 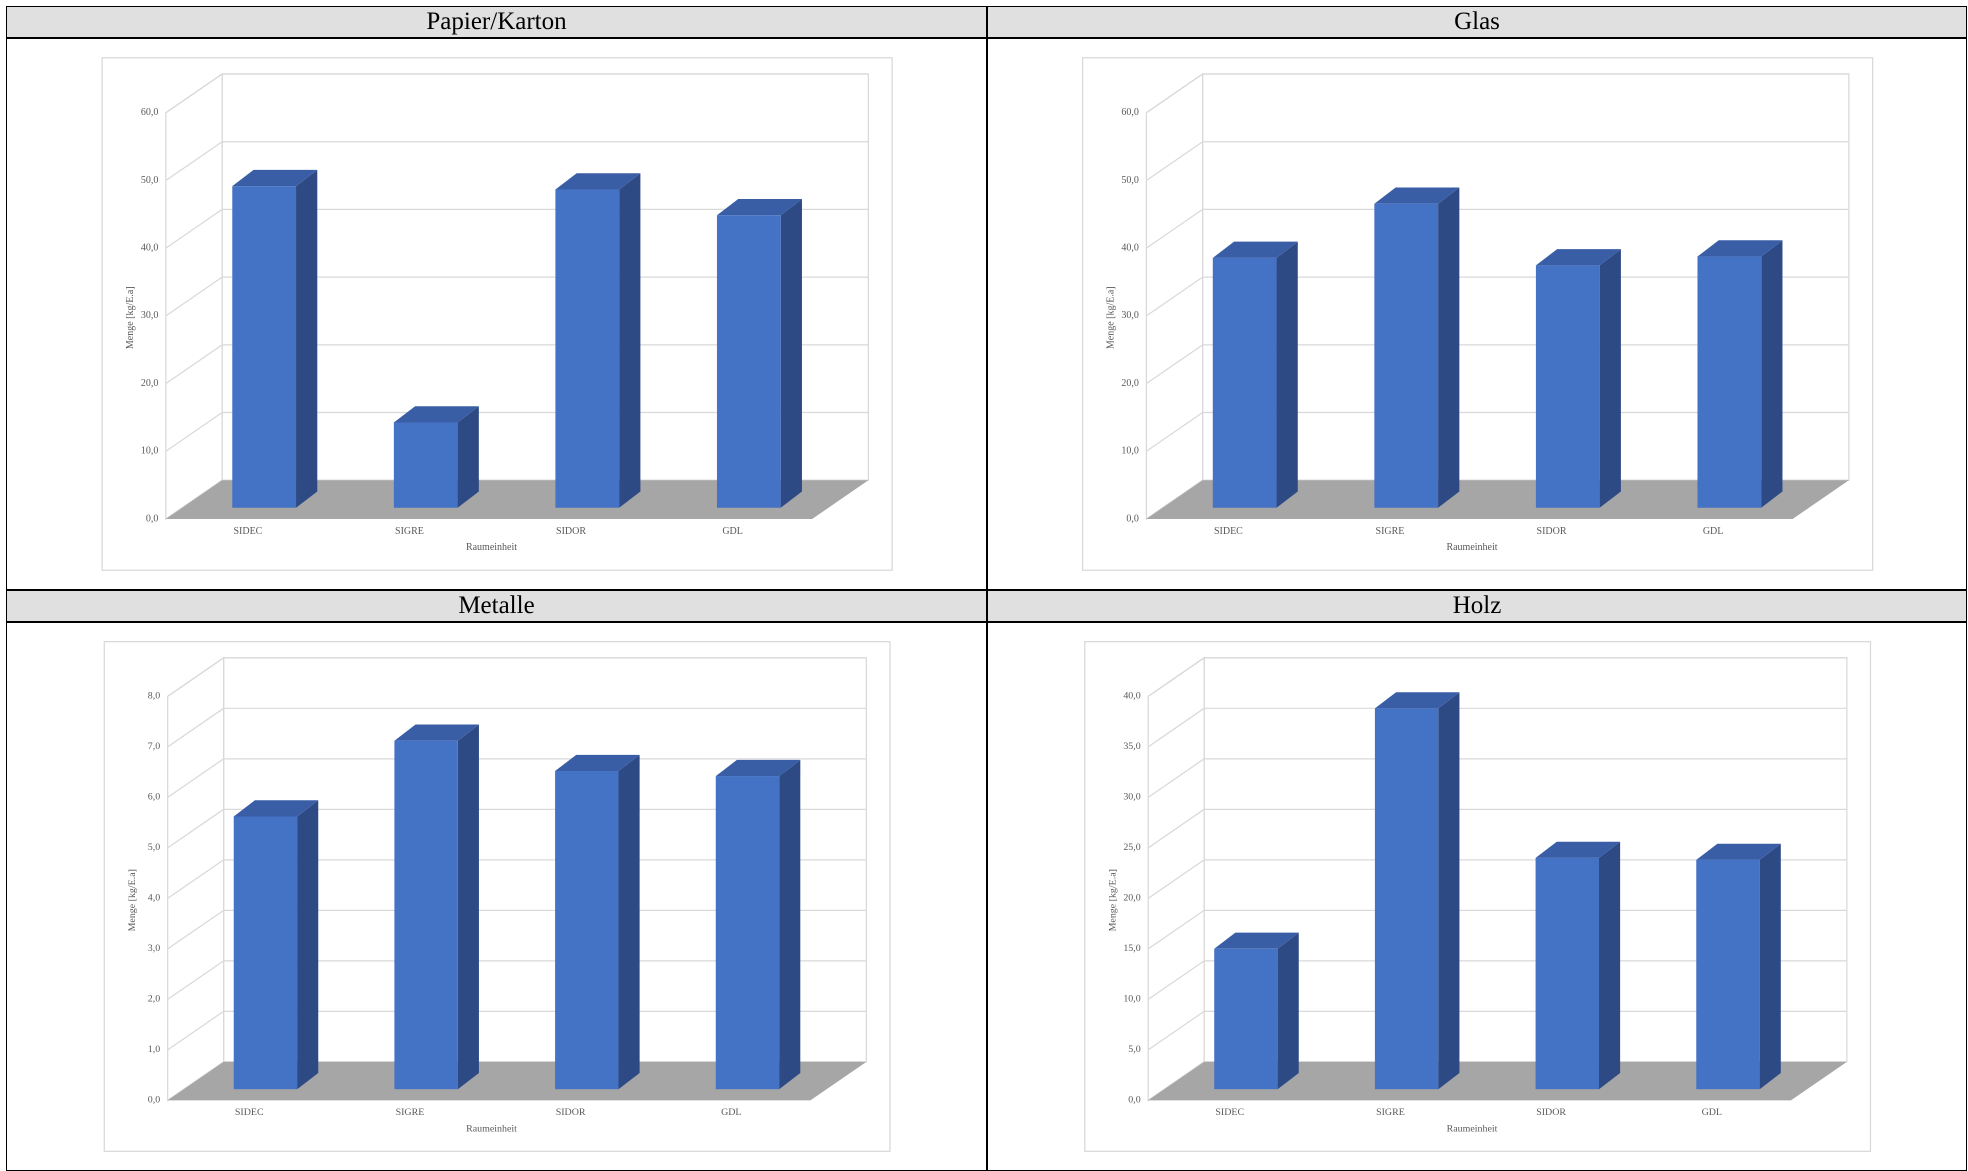 I want to click on y-tick-label: 10,0, so click(x=1130, y=451).